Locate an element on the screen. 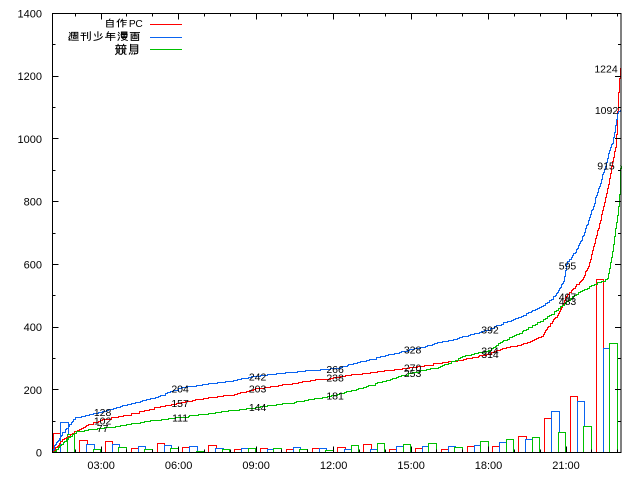  svg-text: 314 is located at coordinates (490, 355).